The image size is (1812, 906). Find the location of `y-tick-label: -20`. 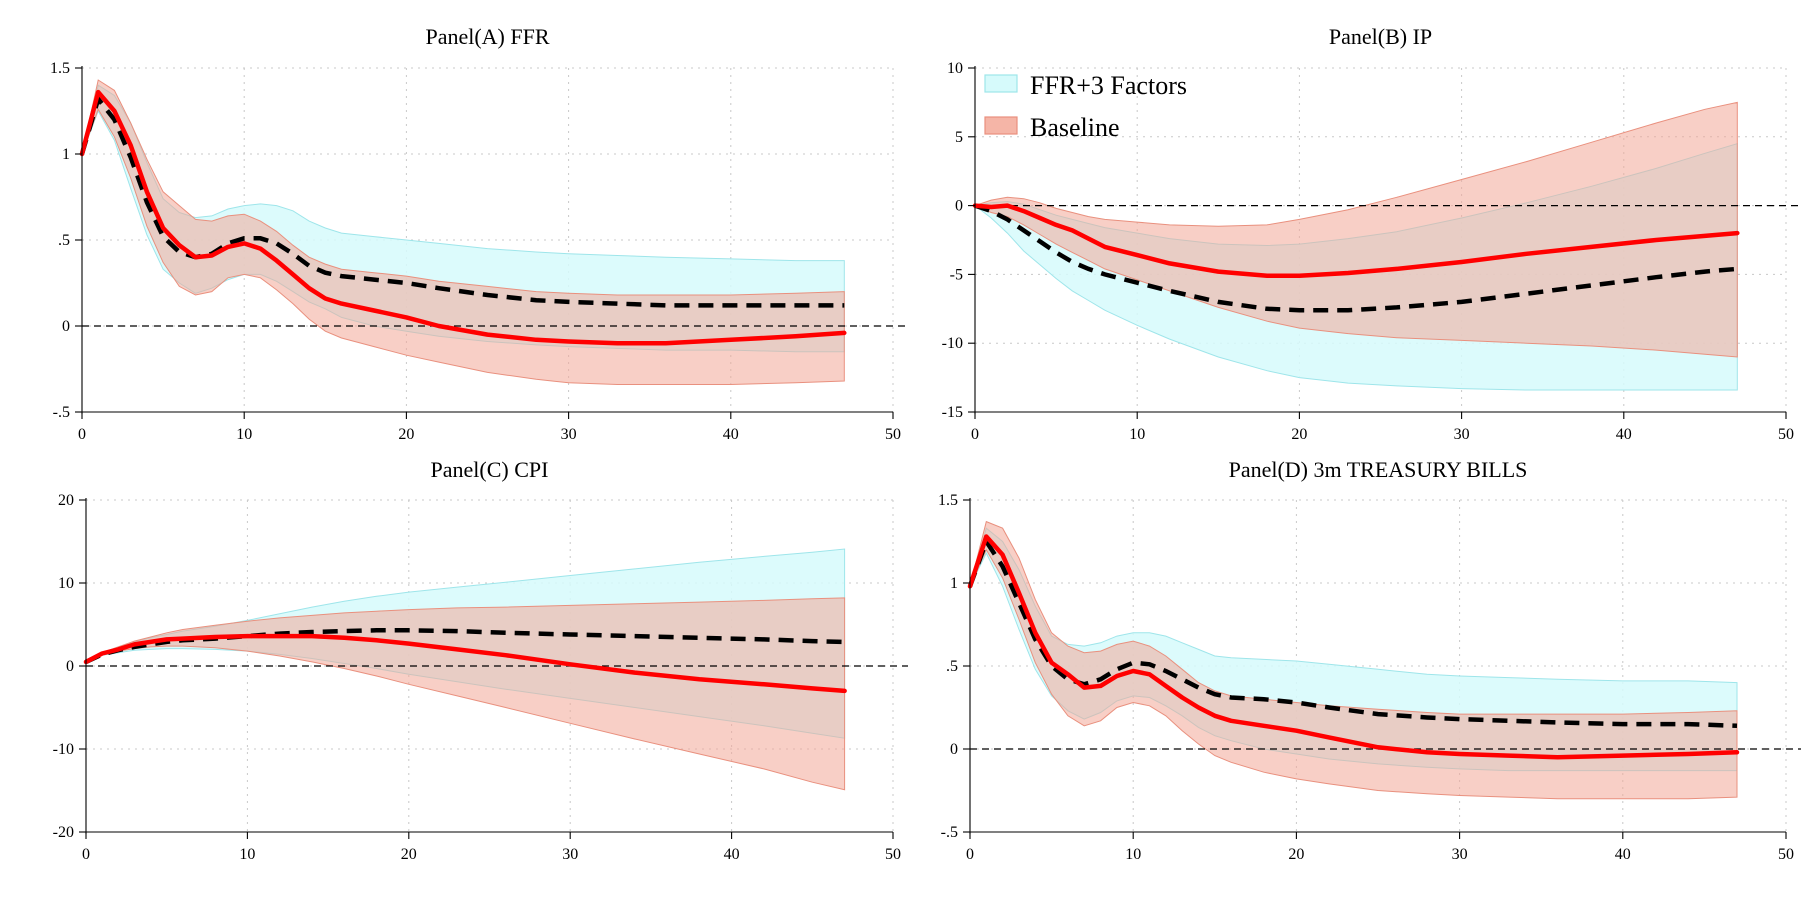

y-tick-label: -20 is located at coordinates (63, 832).